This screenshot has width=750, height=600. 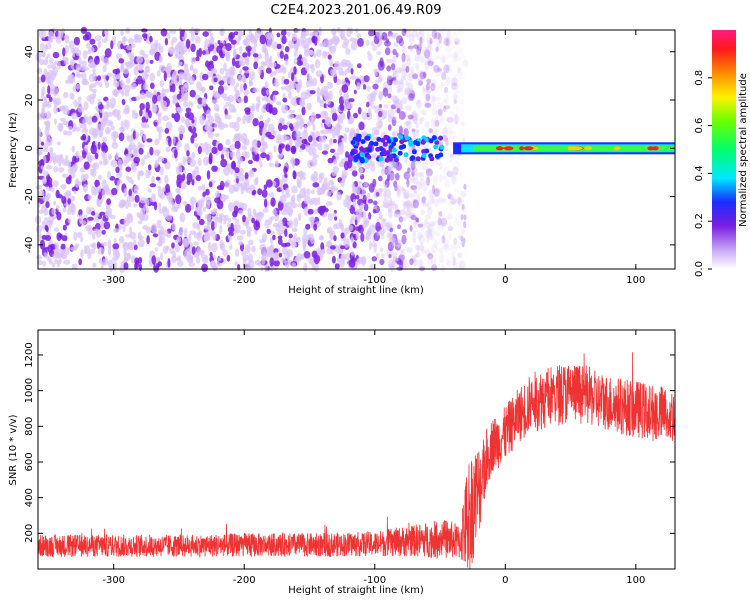 What do you see at coordinates (13, 150) in the screenshot?
I see `spectrogram-y-label: Frequency (Hz)` at bounding box center [13, 150].